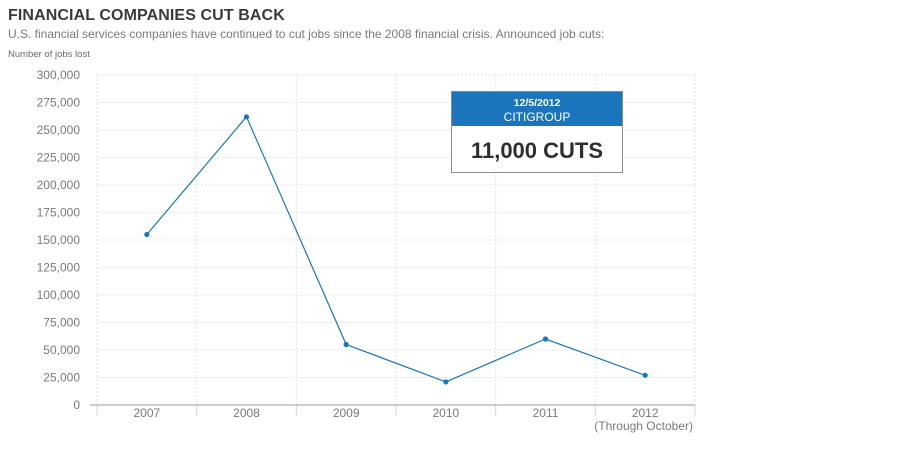  What do you see at coordinates (59, 75) in the screenshot?
I see `y-tick-label: 300,000` at bounding box center [59, 75].